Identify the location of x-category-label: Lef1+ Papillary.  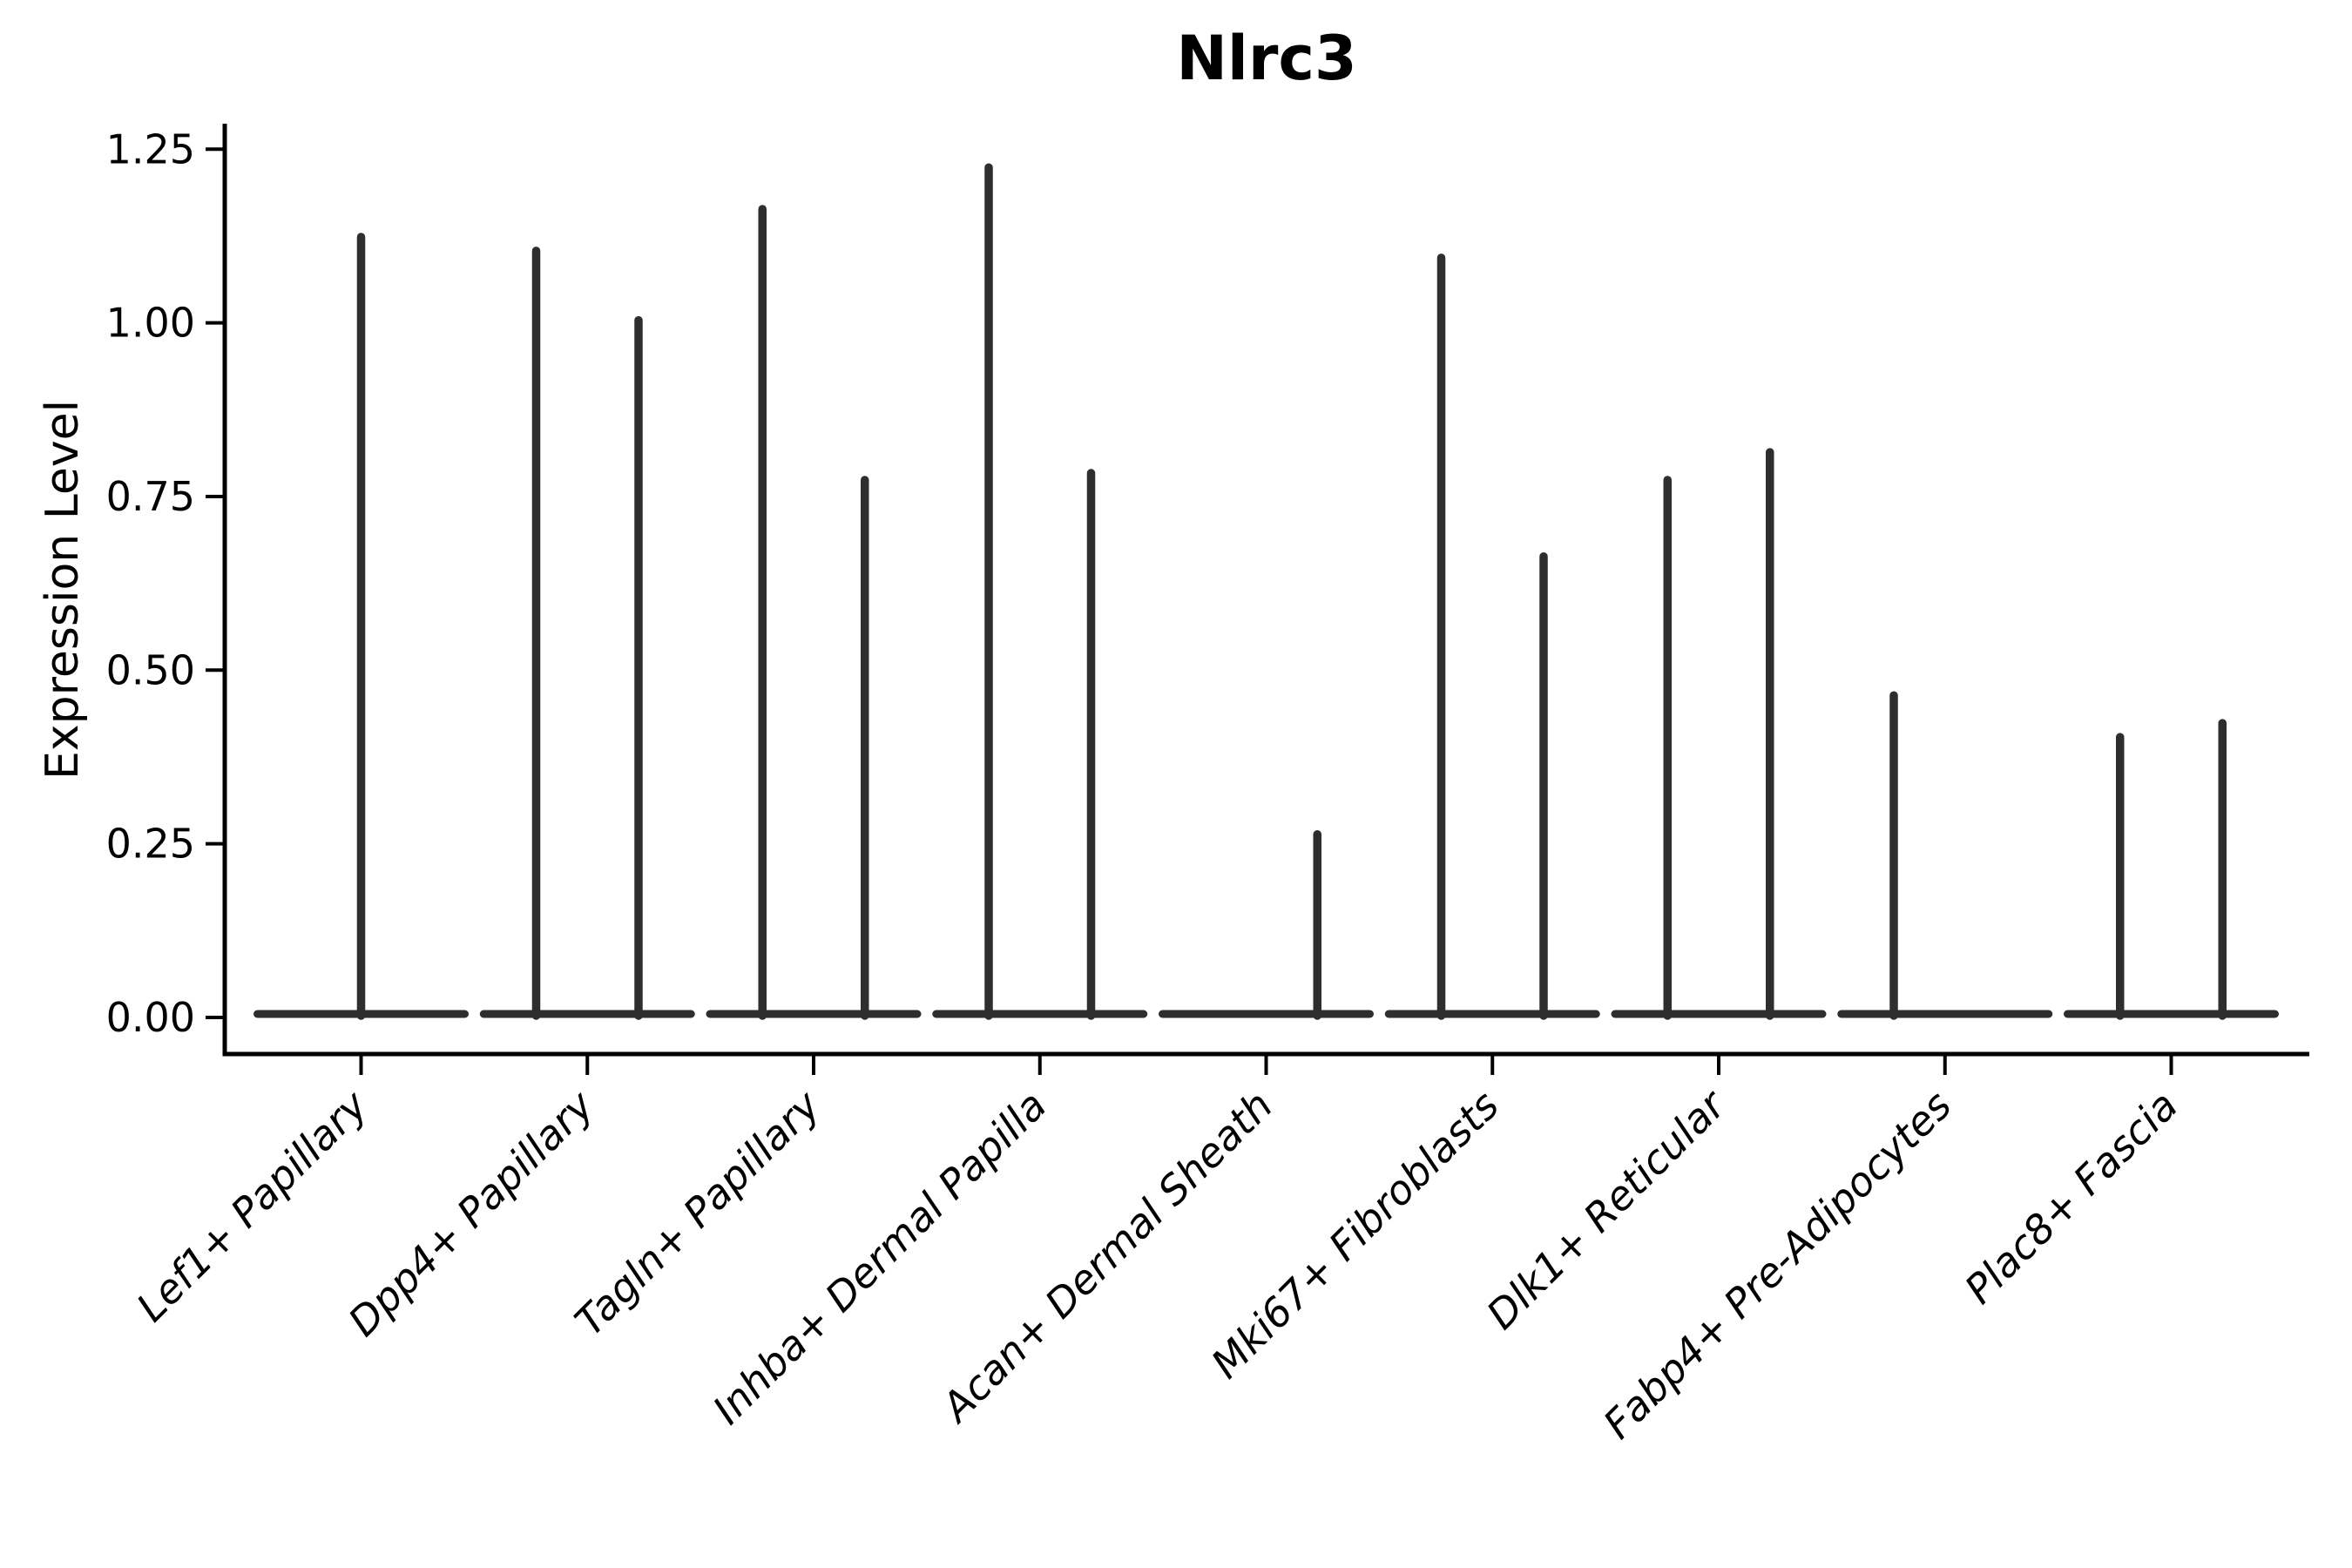
(252, 1205).